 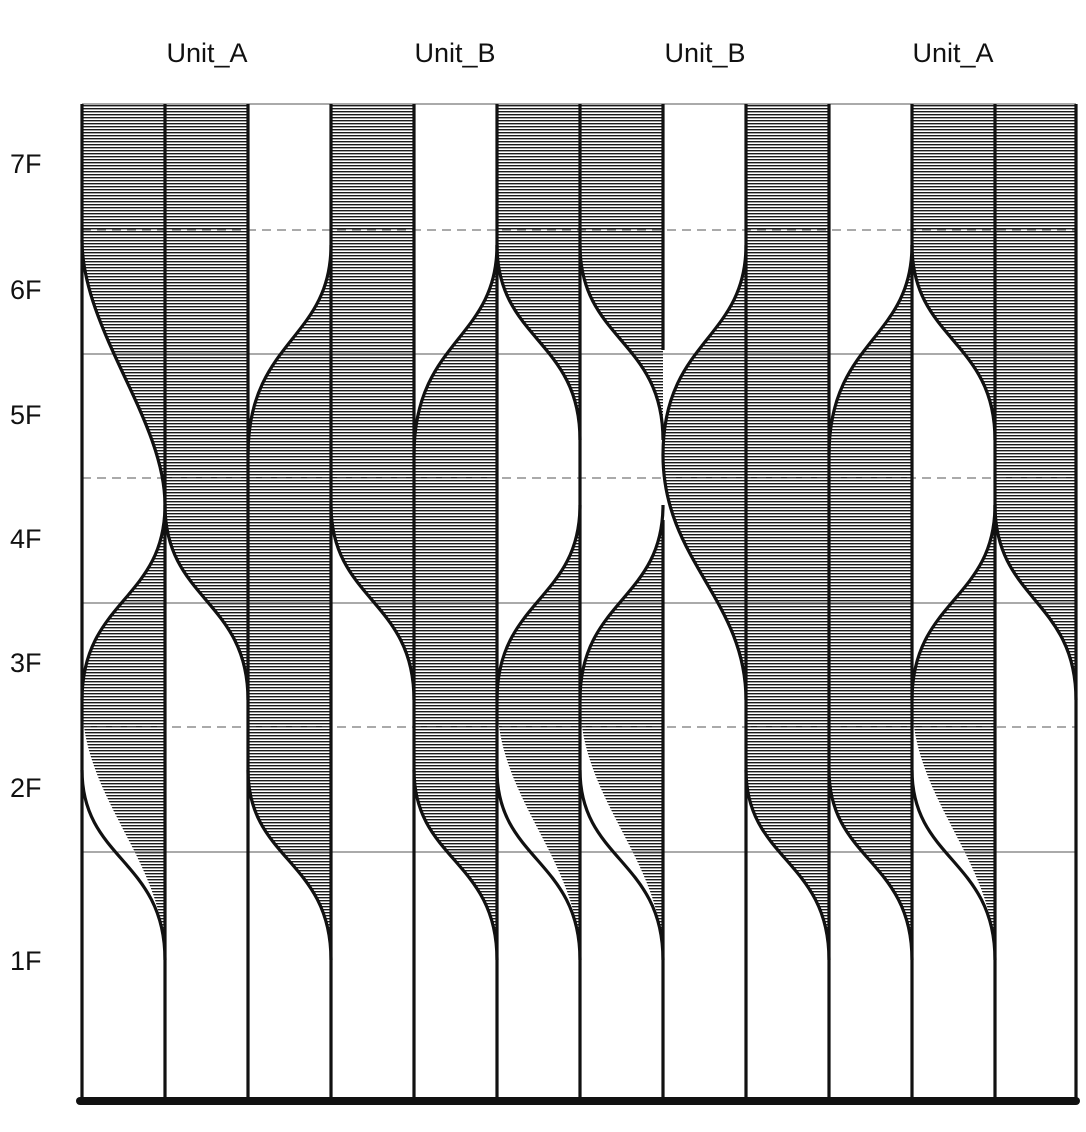 I want to click on curve-lane2-b, so click(x=289, y=865).